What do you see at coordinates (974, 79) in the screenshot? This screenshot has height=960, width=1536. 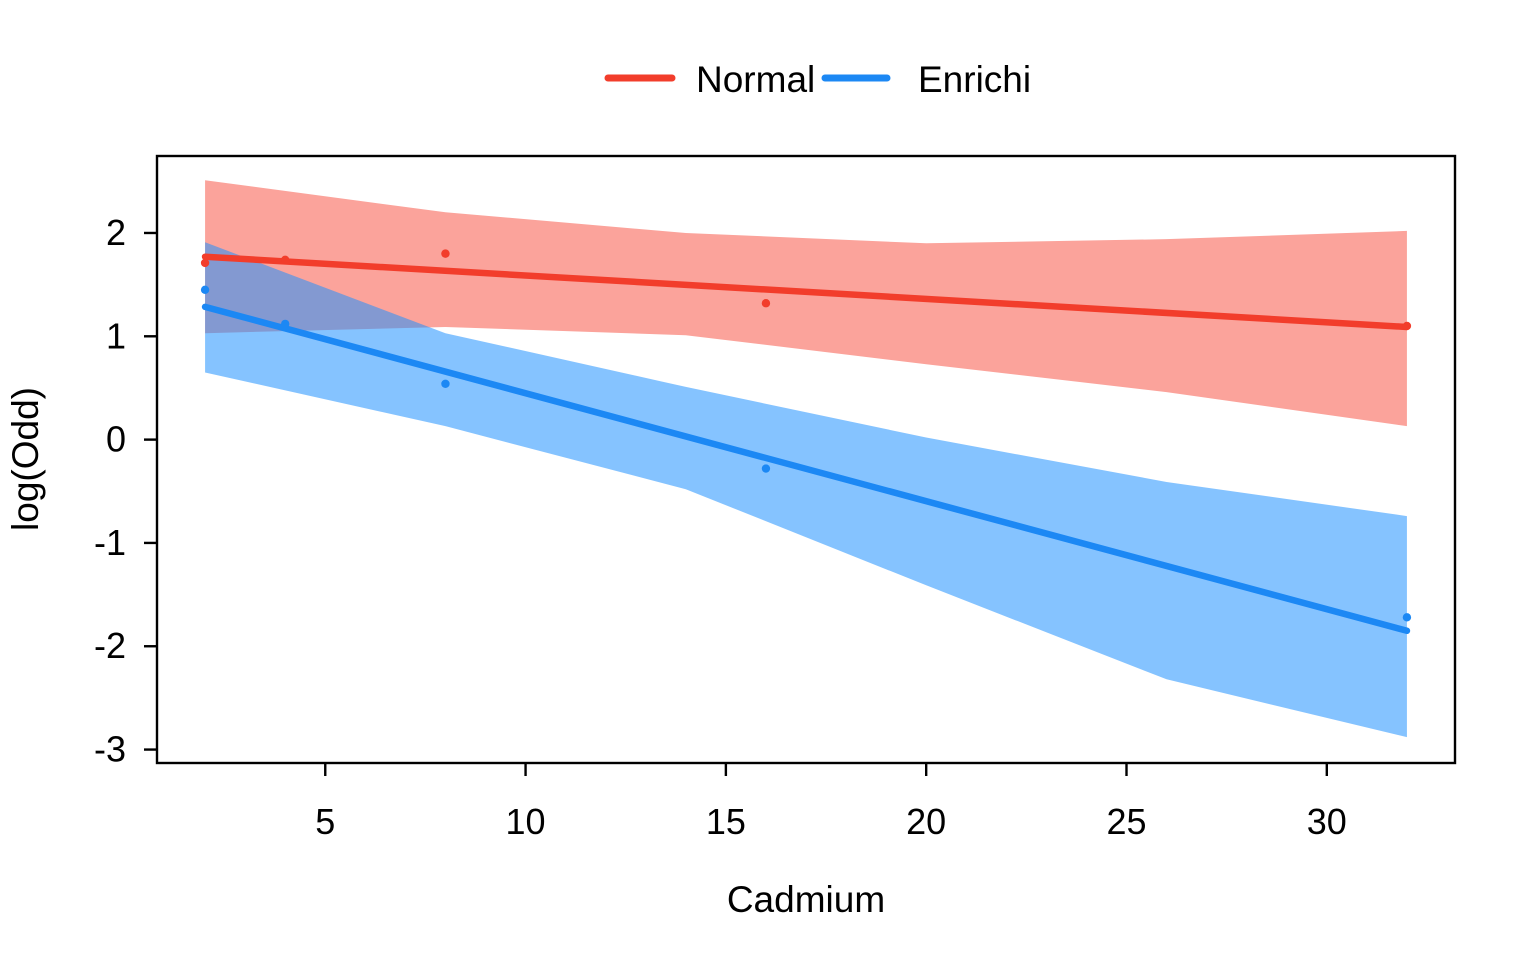 I see `legend-label-enrichi: Enrichi` at bounding box center [974, 79].